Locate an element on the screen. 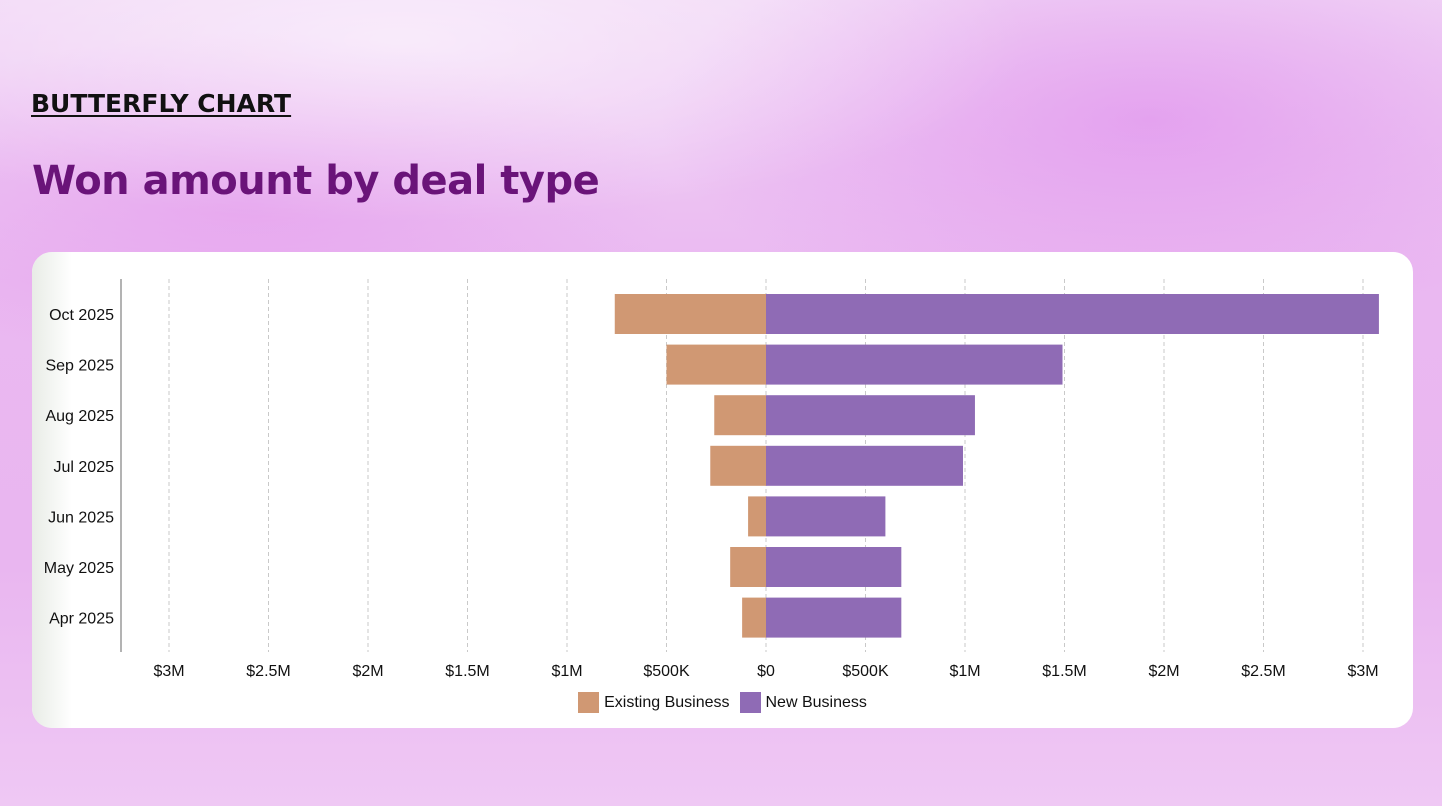  legend-swatch-existing-business is located at coordinates (589, 702).